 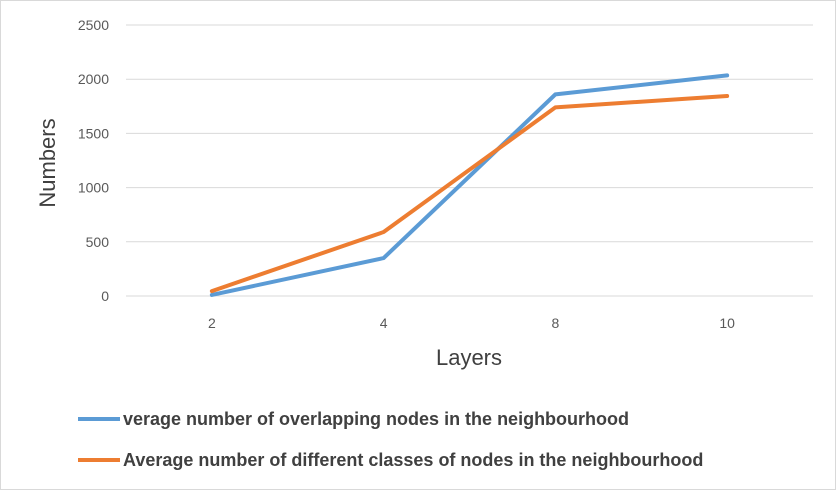 I want to click on x-axis-title: Layers, so click(x=469, y=357).